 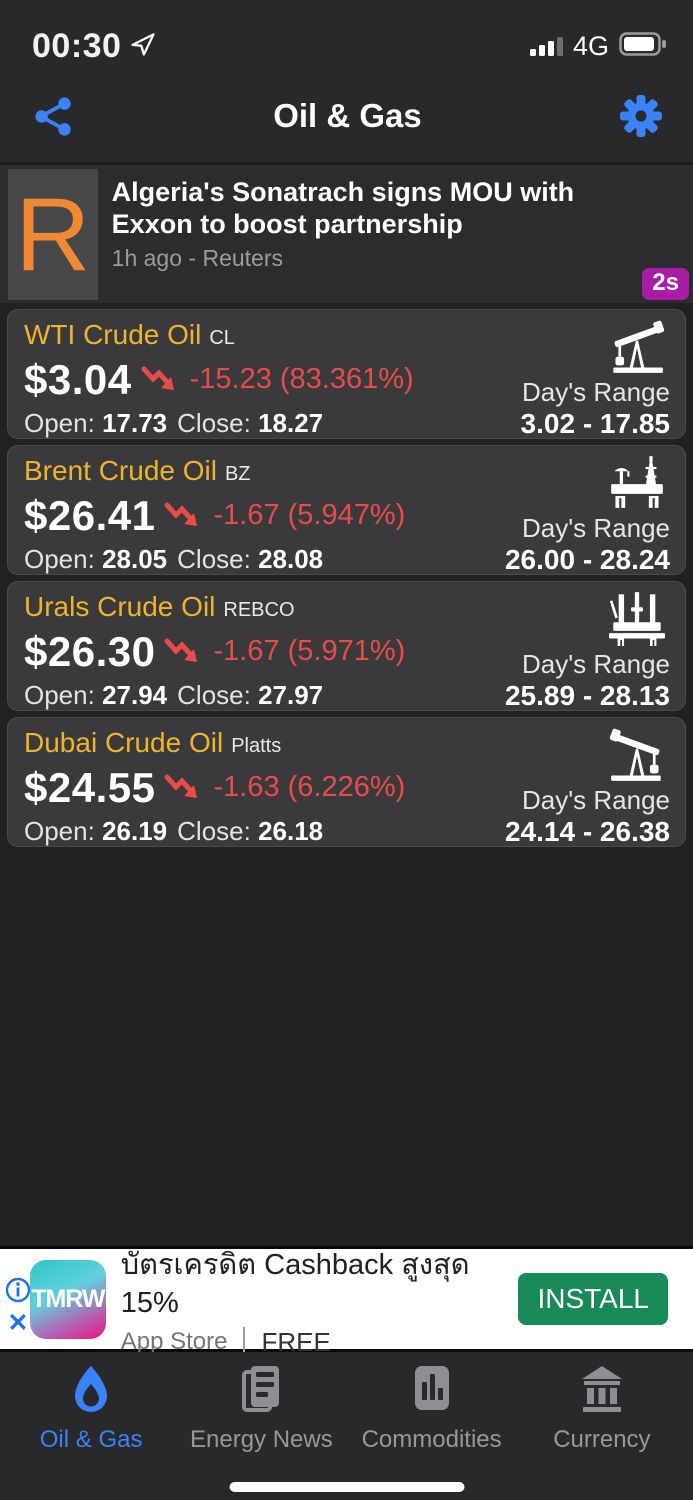 What do you see at coordinates (91, 1439) in the screenshot?
I see `tab-label: Oil & Gas` at bounding box center [91, 1439].